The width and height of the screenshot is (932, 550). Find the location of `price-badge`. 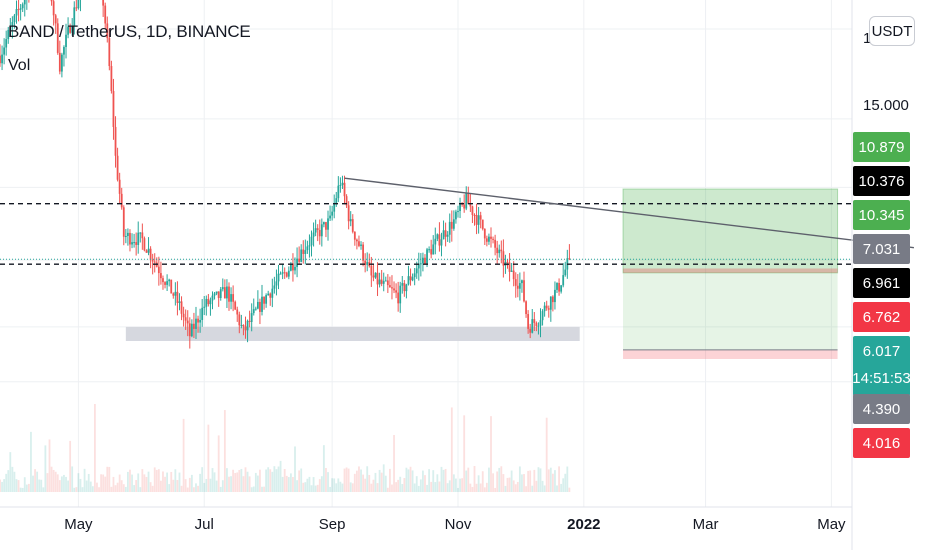

price-badge is located at coordinates (881, 215).